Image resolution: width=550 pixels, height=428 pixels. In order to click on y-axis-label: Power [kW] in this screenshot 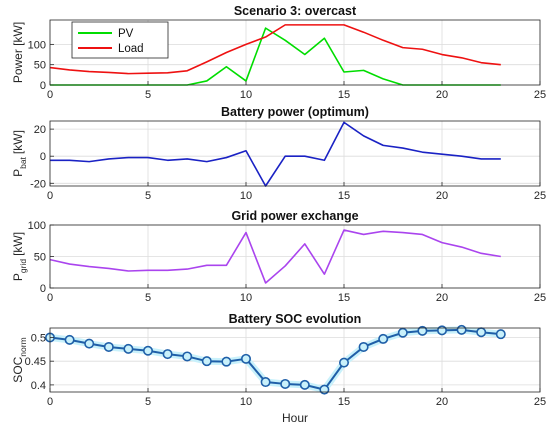, I will do `click(18, 52)`.